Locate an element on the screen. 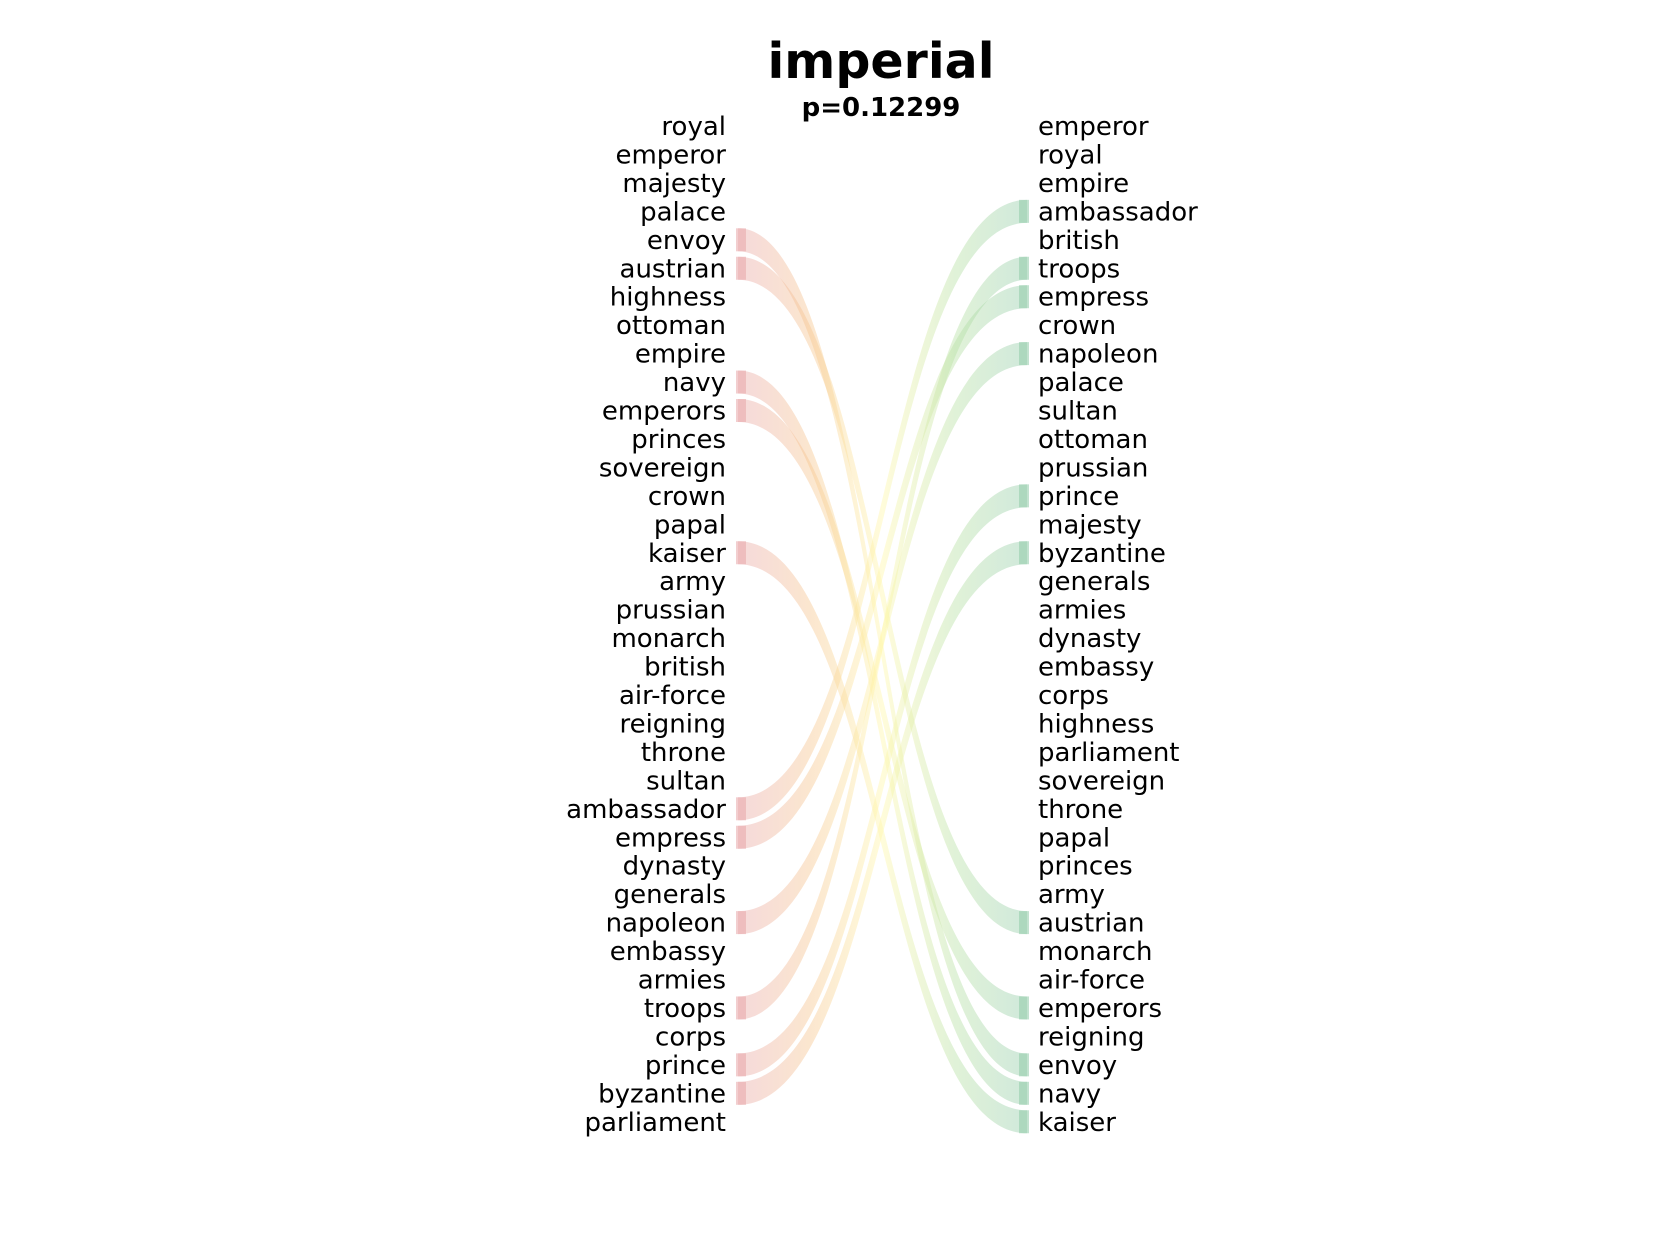 The width and height of the screenshot is (1680, 1260). right-word-napoleon: napoleon is located at coordinates (1098, 355).